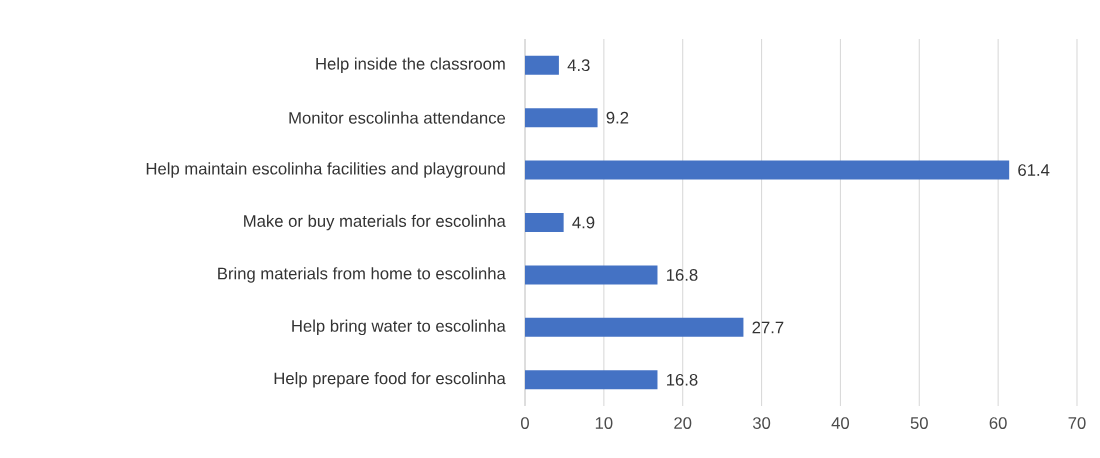 Image resolution: width=1100 pixels, height=458 pixels. I want to click on x-tick-label: 0, so click(525, 423).